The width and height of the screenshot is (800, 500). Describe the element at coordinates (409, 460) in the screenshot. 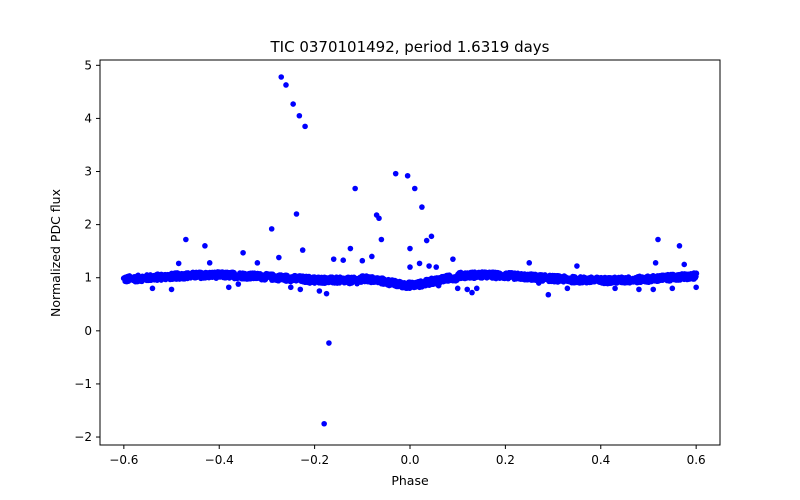

I see `x-tick-label: 0.0` at that location.